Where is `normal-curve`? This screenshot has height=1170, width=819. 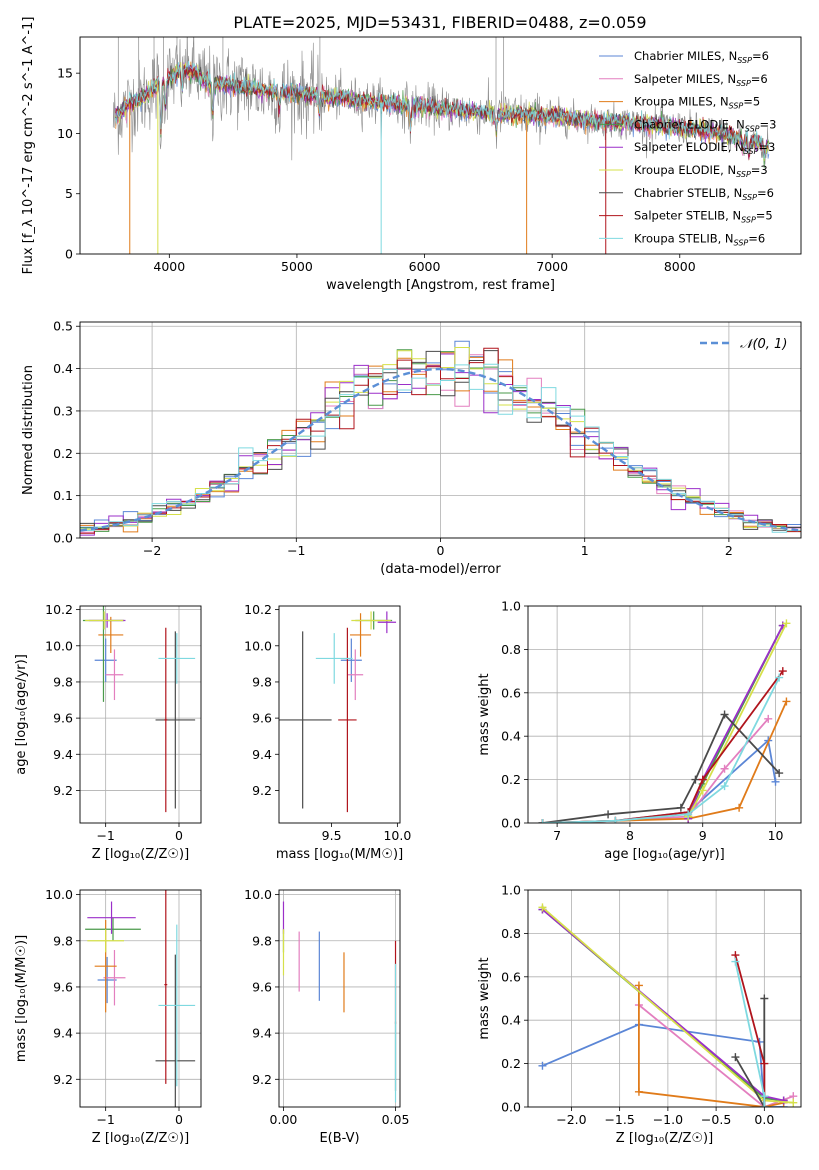 normal-curve is located at coordinates (439, 449).